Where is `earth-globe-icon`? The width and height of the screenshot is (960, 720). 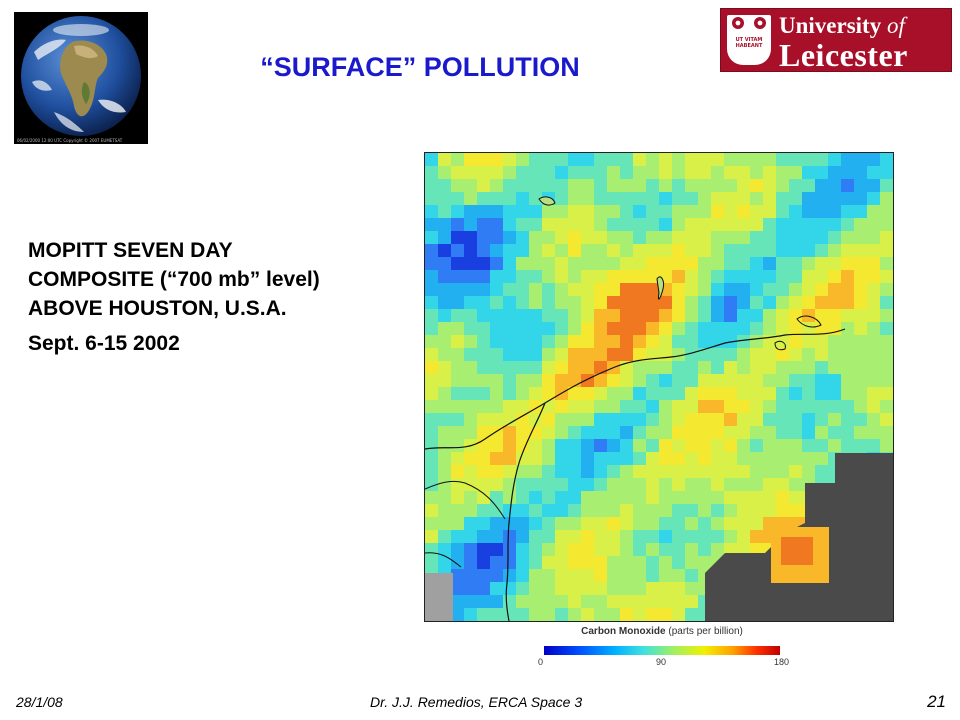
earth-globe-icon is located at coordinates (81, 76).